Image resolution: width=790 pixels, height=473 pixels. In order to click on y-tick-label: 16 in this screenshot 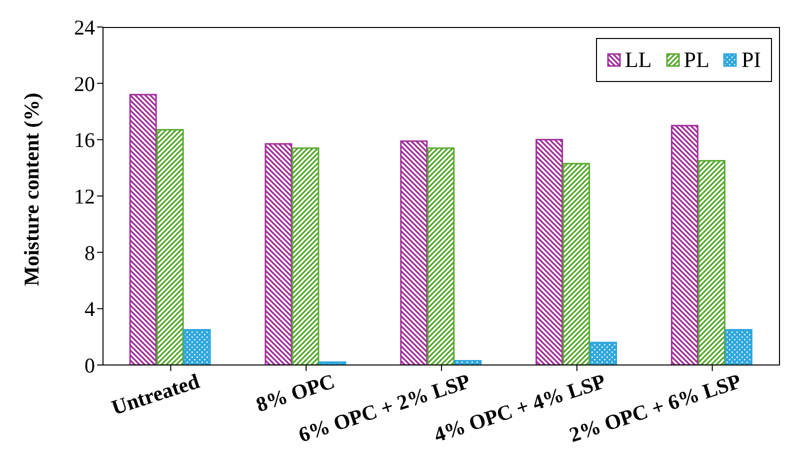, I will do `click(84, 140)`.